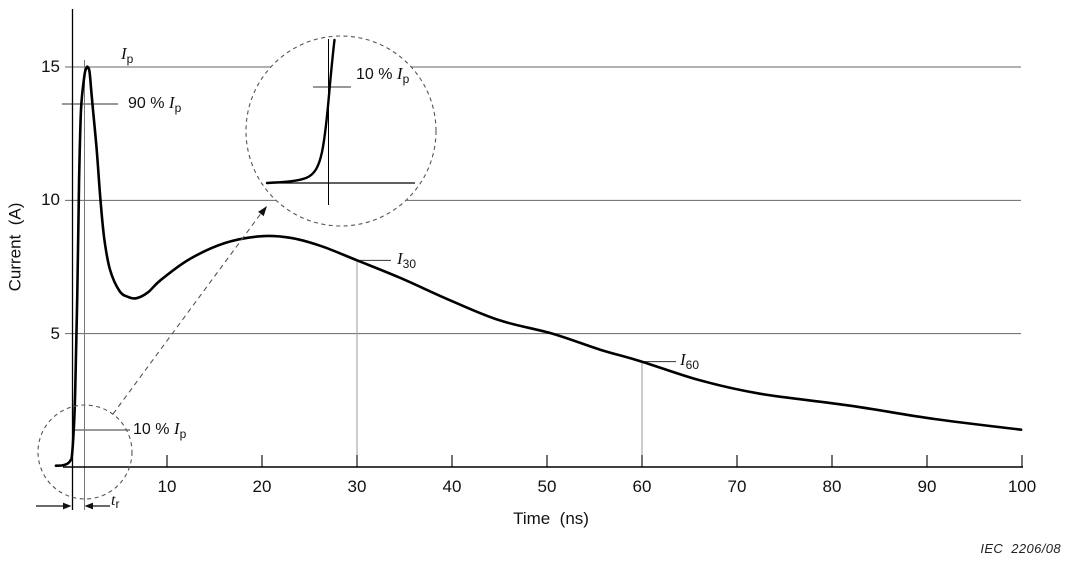  Describe the element at coordinates (262, 486) in the screenshot. I see `x-tick-label: 20` at that location.